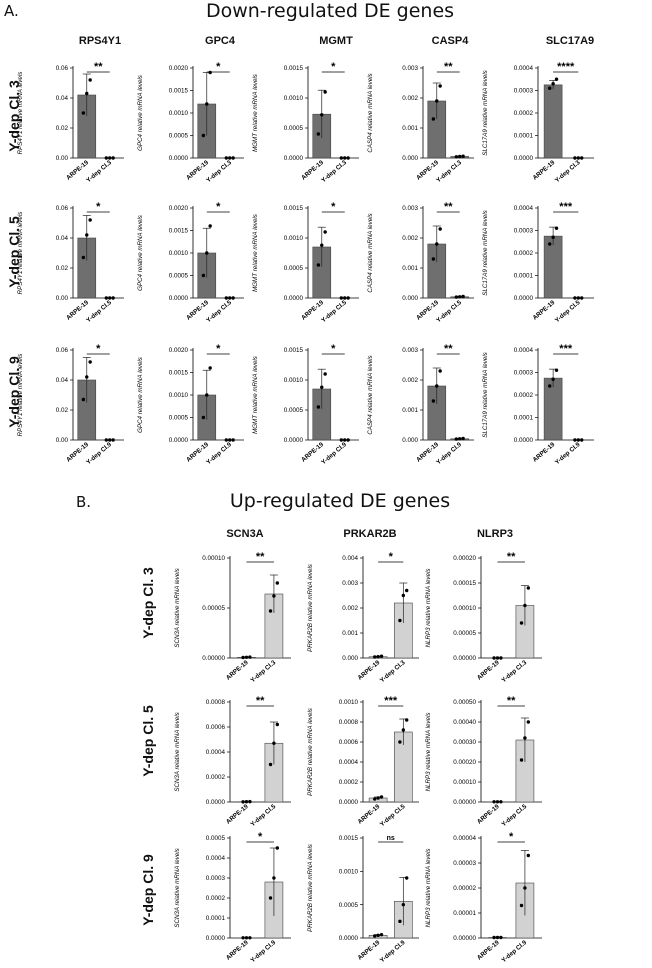 The width and height of the screenshot is (652, 968). Describe the element at coordinates (350, 633) in the screenshot. I see `chart-16-ytick-label-1: 0.001` at that location.